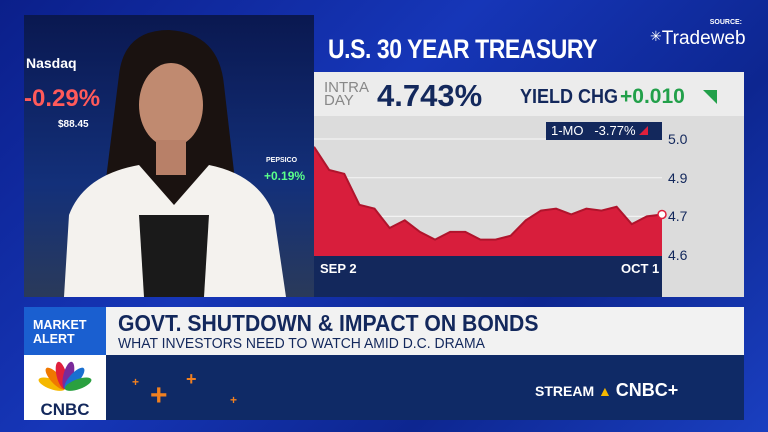 The width and height of the screenshot is (768, 432). I want to click on source-logo: ✳Tradeweb, so click(698, 39).